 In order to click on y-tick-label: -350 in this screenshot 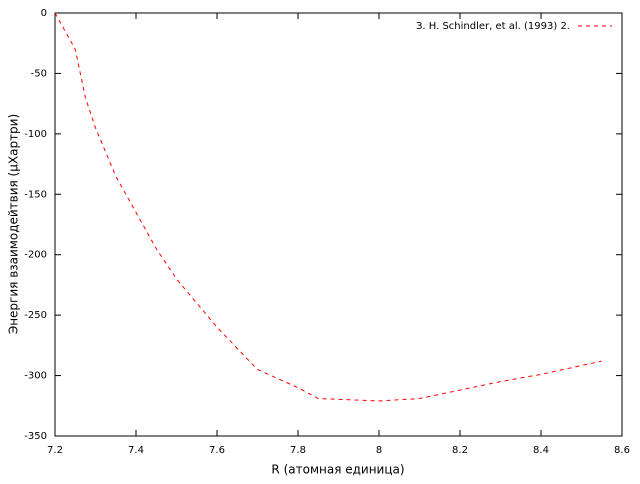, I will do `click(35, 436)`.